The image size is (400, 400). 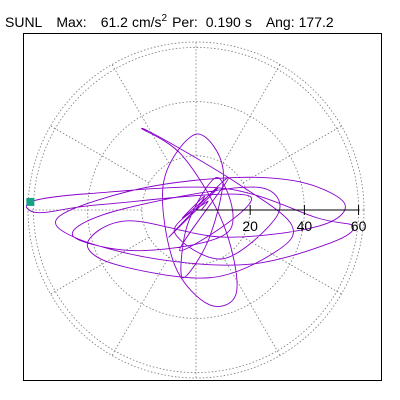 I want to click on per-unit: s, so click(x=248, y=22).